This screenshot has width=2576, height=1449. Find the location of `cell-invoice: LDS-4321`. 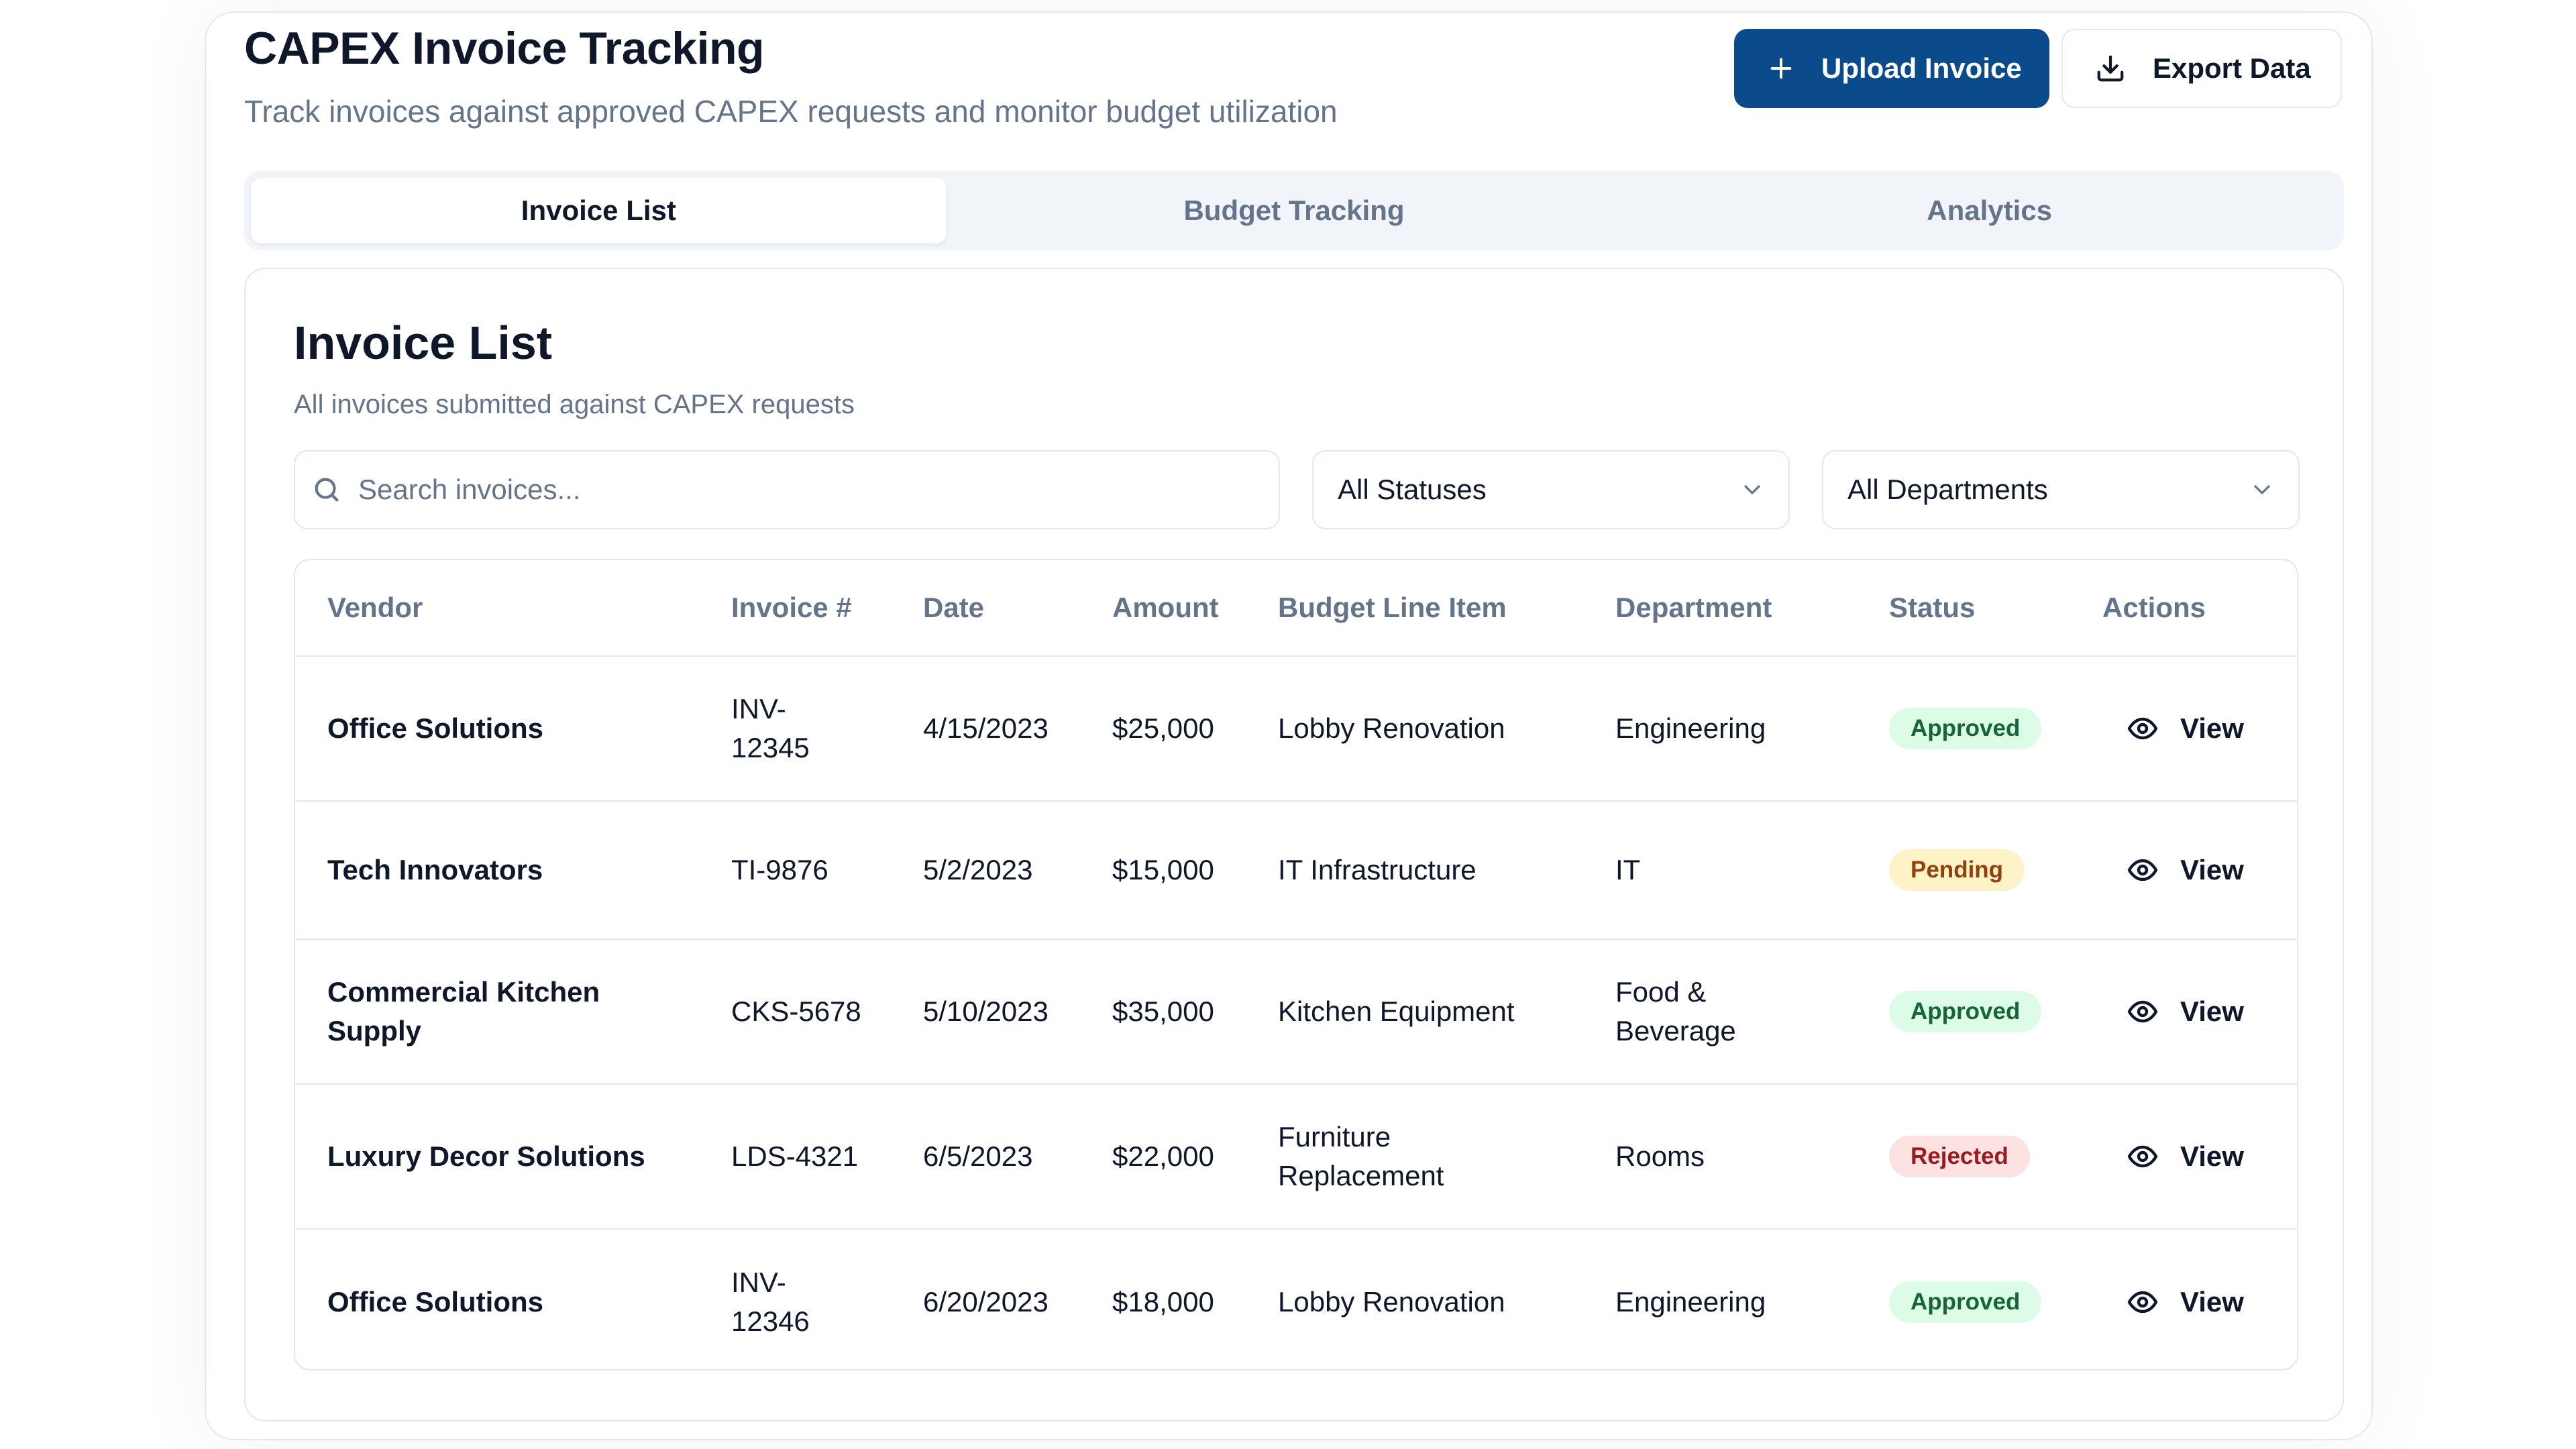

cell-invoice: LDS-4321 is located at coordinates (815, 1156).